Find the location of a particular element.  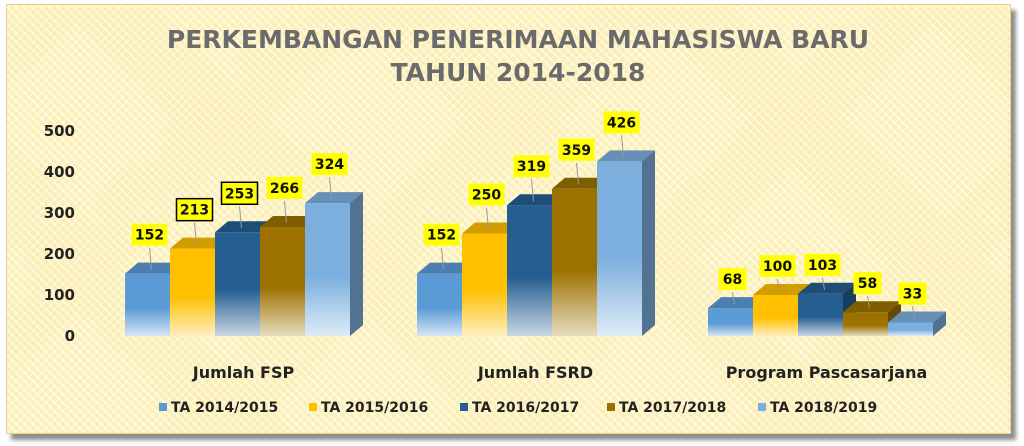

legend-label: TA 2016/2017 is located at coordinates (525, 408).